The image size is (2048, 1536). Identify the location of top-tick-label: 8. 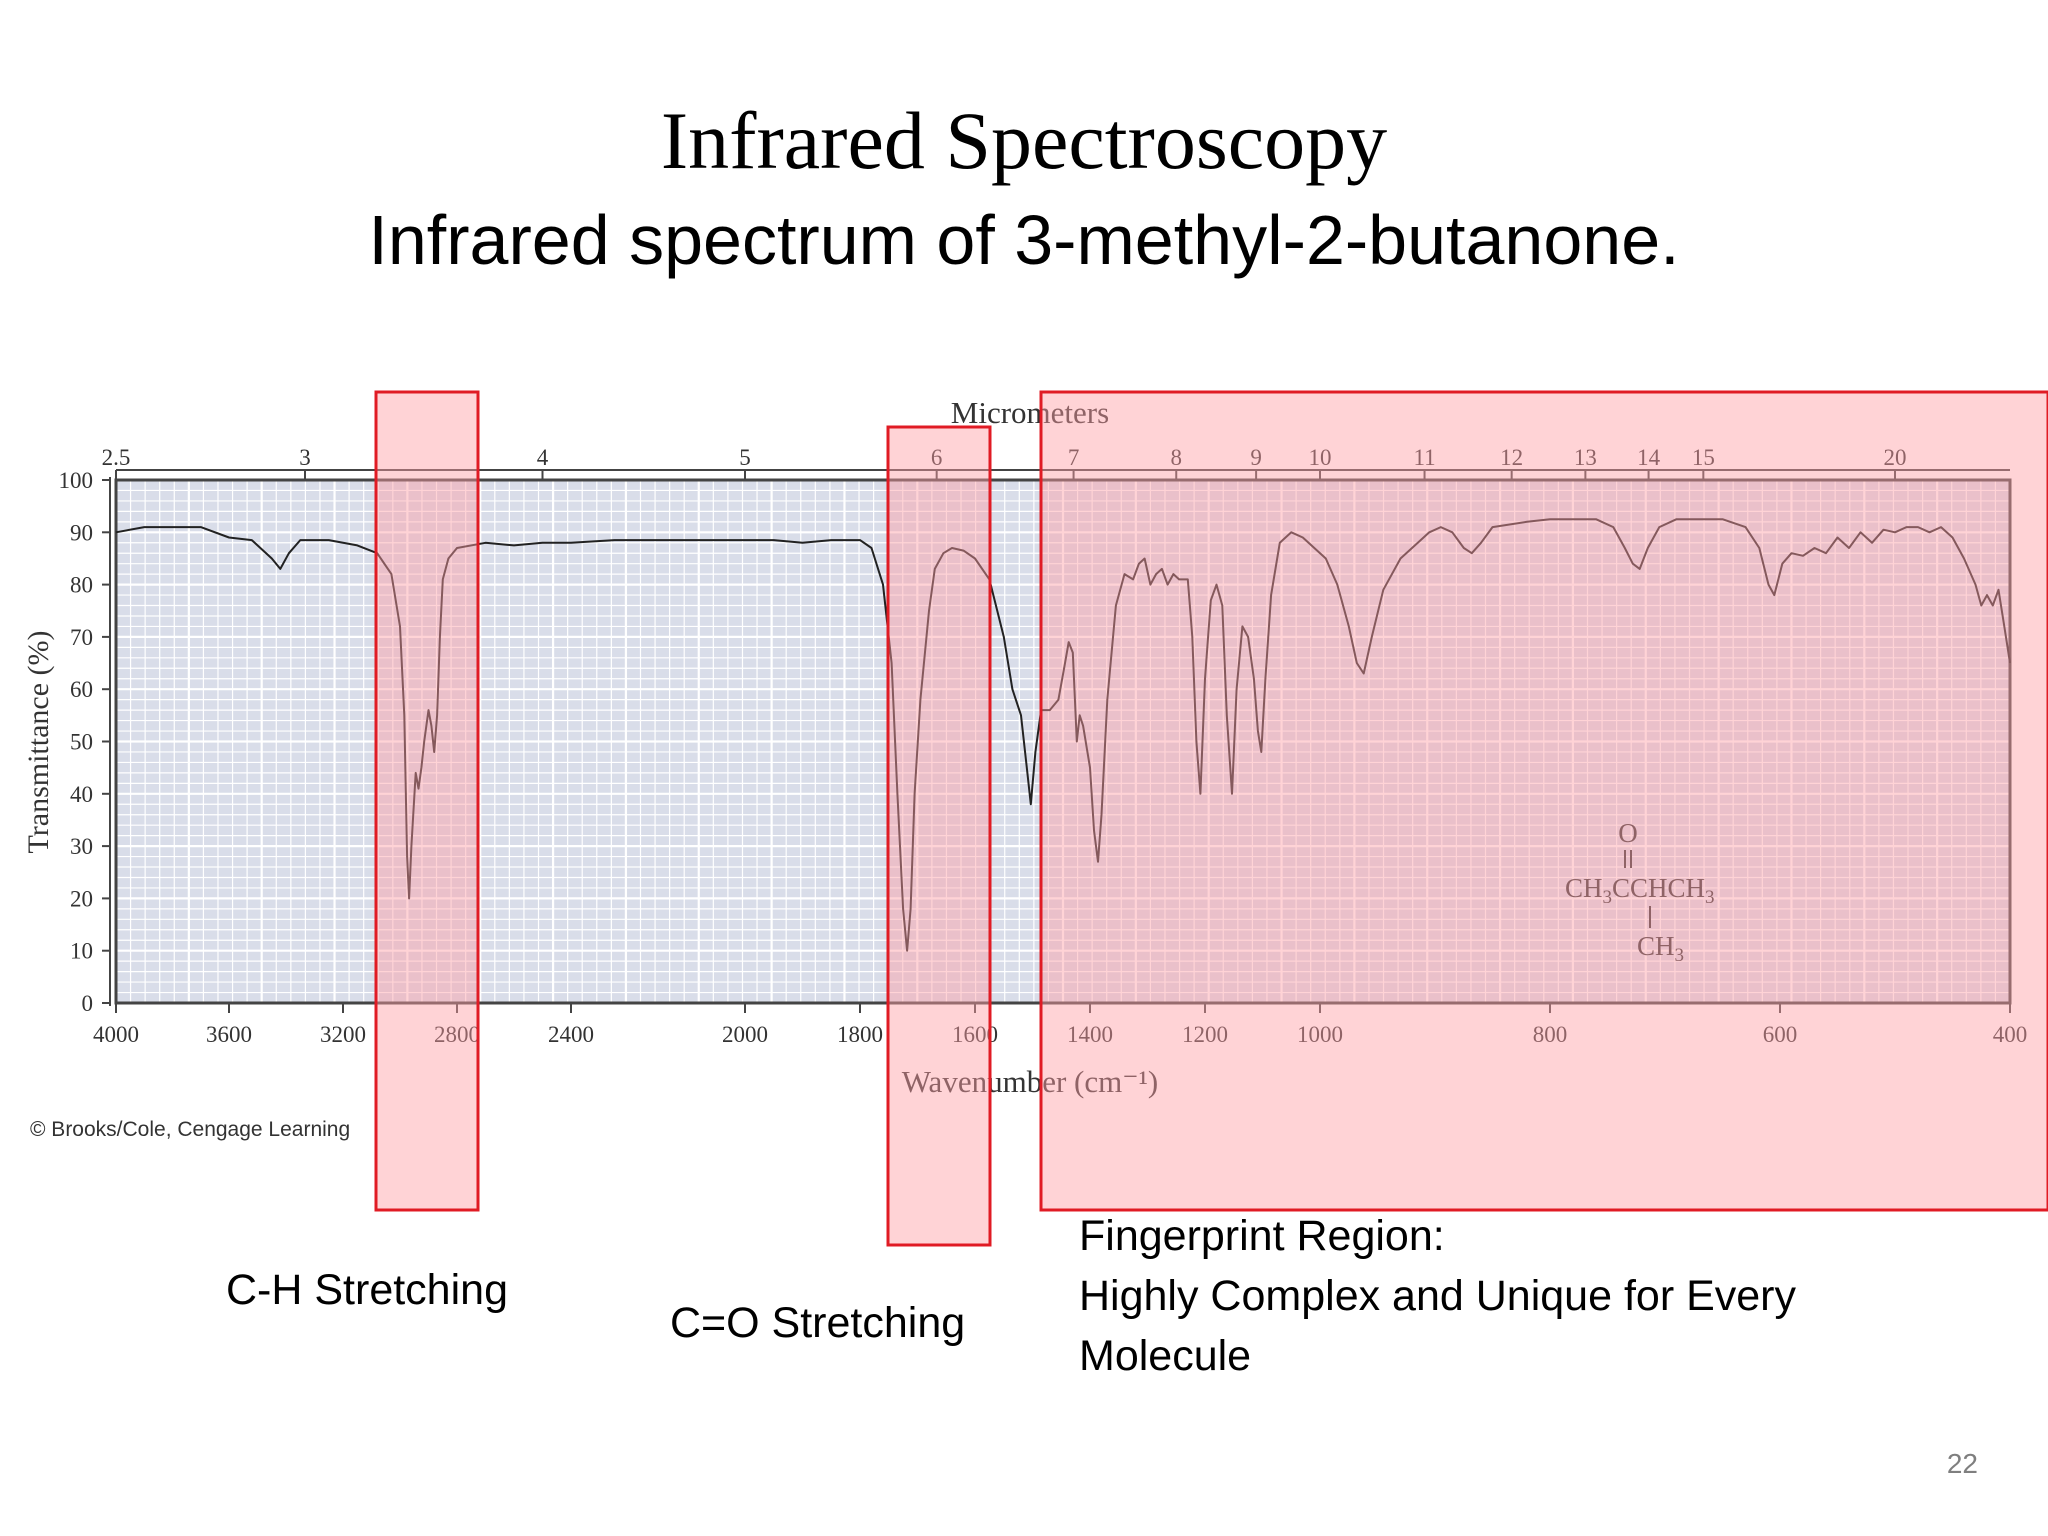
(1177, 457).